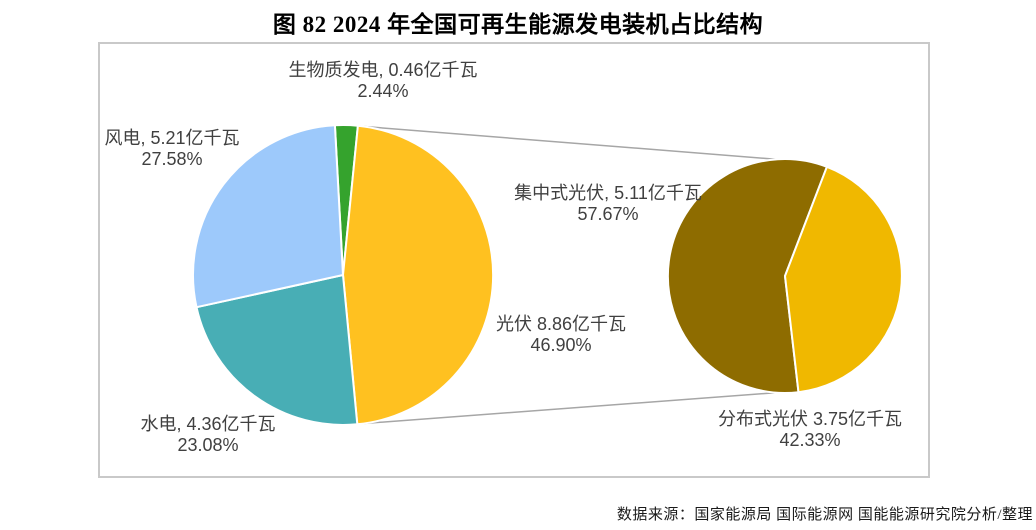  I want to click on label-distributed-pv: 分布式光伏 3.75亿千瓦 42.33%, so click(810, 430).